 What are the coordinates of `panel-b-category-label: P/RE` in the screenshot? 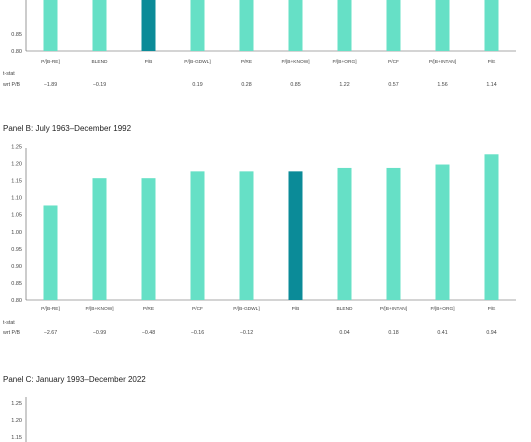 It's located at (148, 309).